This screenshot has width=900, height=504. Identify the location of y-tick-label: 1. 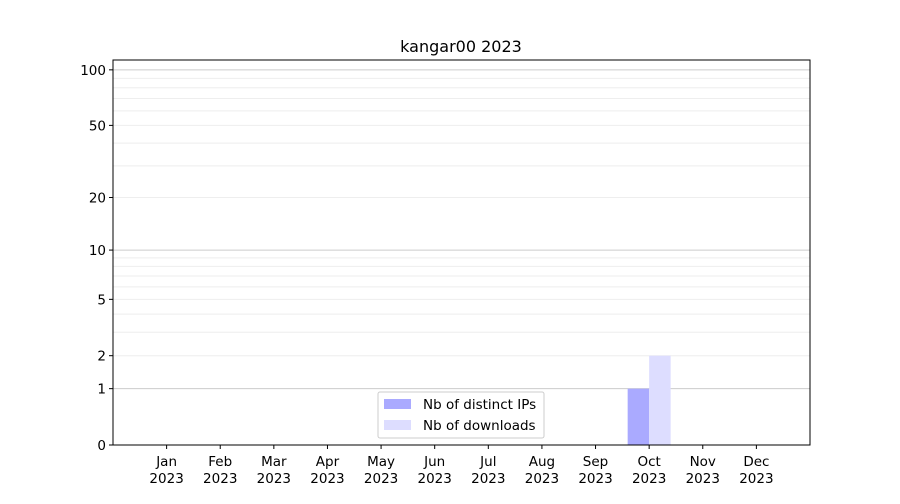
(101, 390).